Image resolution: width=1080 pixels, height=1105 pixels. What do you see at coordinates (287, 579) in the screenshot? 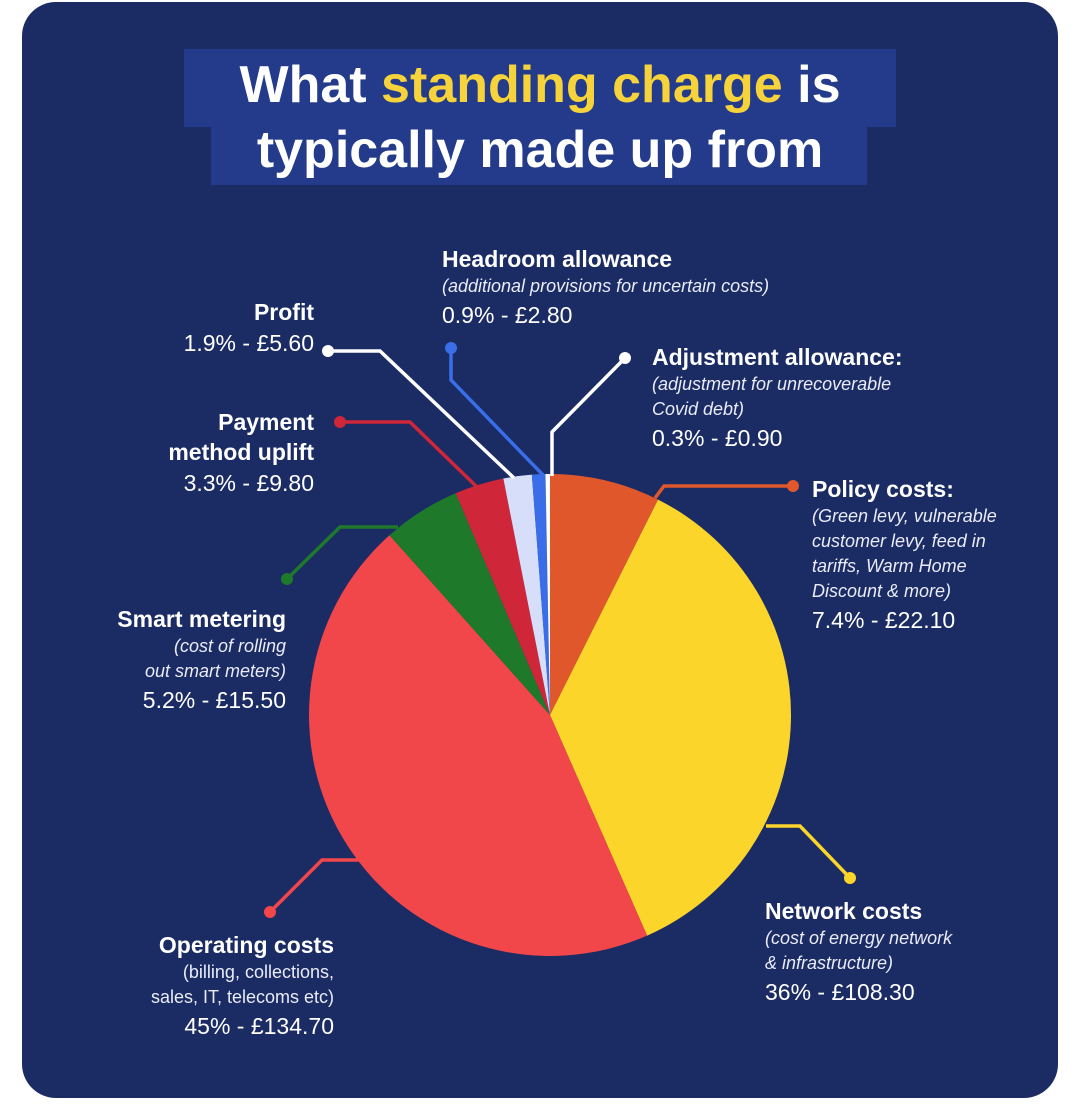
I see `leader-smart-dot` at bounding box center [287, 579].